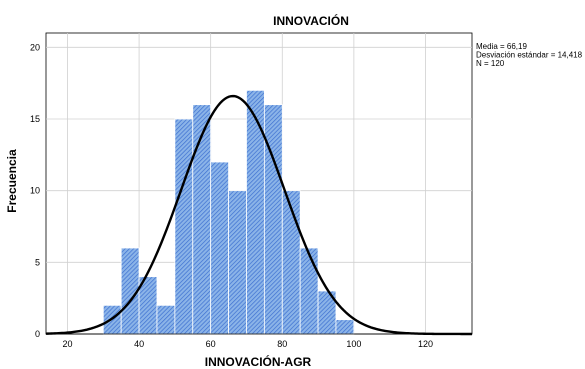  I want to click on stats-line: N = 120, so click(490, 63).